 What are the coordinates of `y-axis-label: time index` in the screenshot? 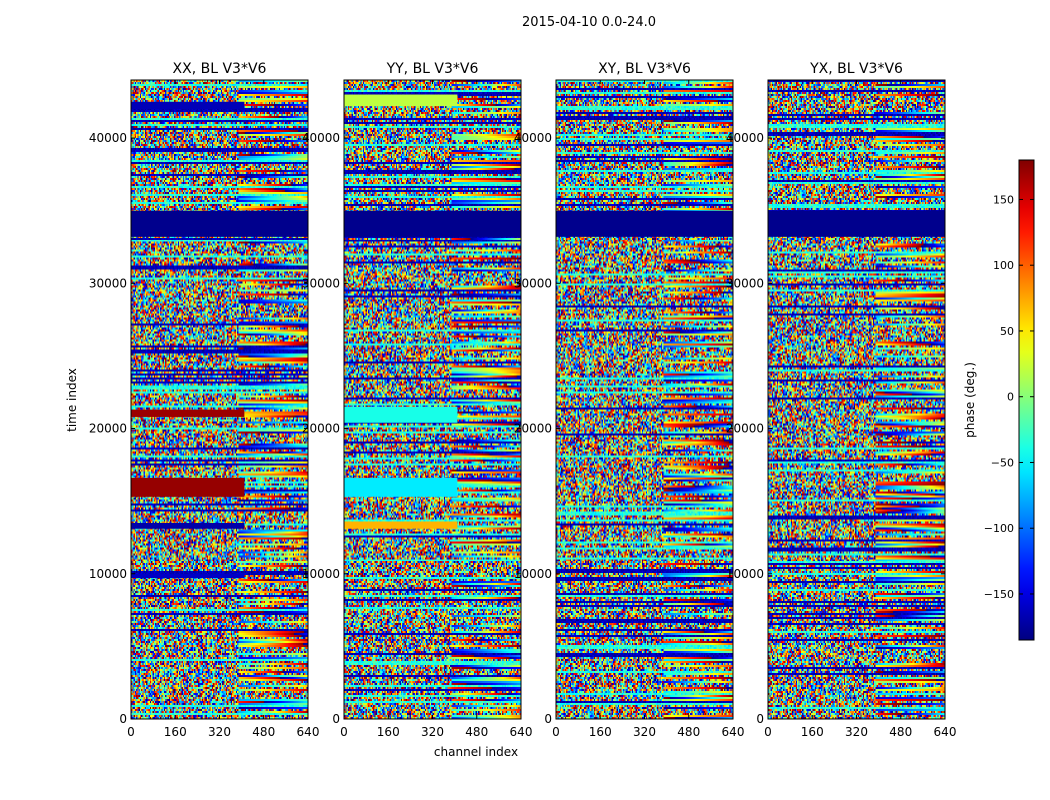 It's located at (72, 400).